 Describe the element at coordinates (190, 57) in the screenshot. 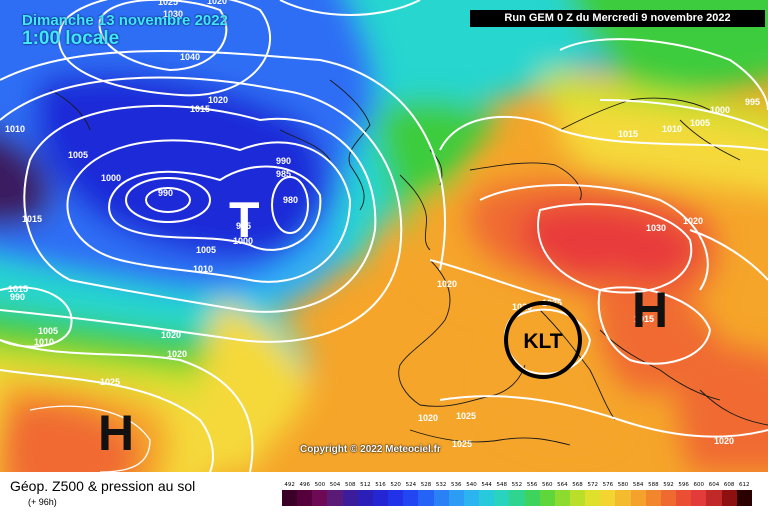

I see `svg-text: 1040` at that location.